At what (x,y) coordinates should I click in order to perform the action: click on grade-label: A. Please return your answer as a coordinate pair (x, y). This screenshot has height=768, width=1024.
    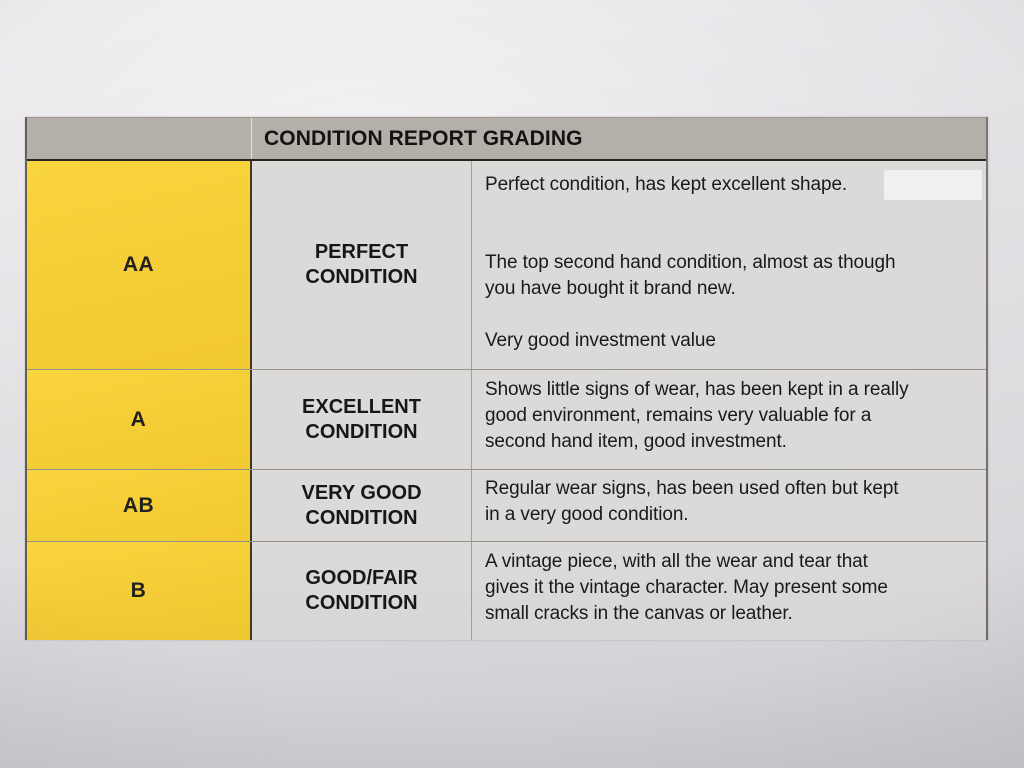
    Looking at the image, I should click on (138, 419).